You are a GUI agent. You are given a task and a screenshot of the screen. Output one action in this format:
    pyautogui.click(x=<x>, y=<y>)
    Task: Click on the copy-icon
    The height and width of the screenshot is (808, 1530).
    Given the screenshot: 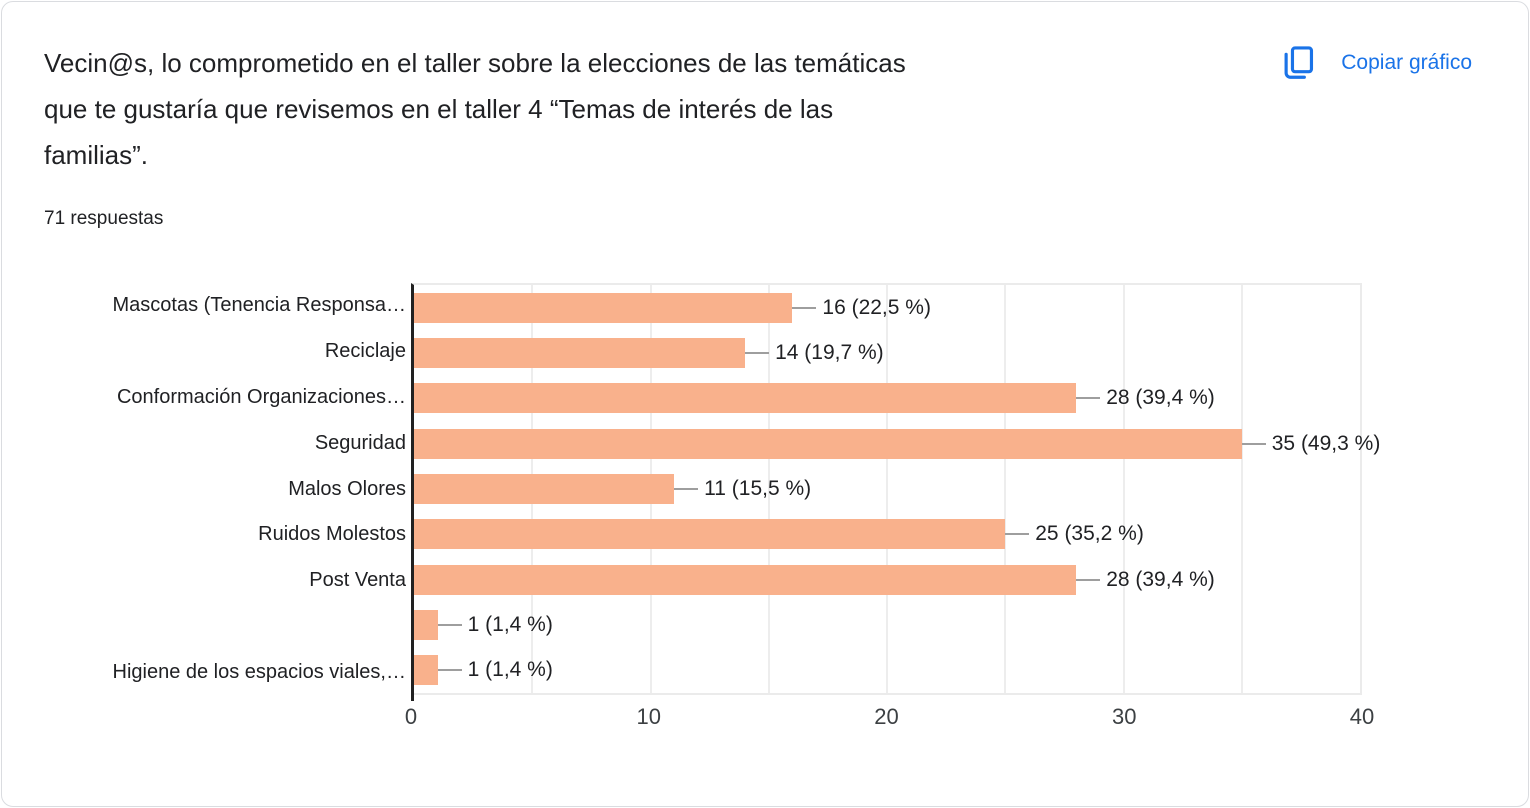 What is the action you would take?
    pyautogui.click(x=1298, y=63)
    